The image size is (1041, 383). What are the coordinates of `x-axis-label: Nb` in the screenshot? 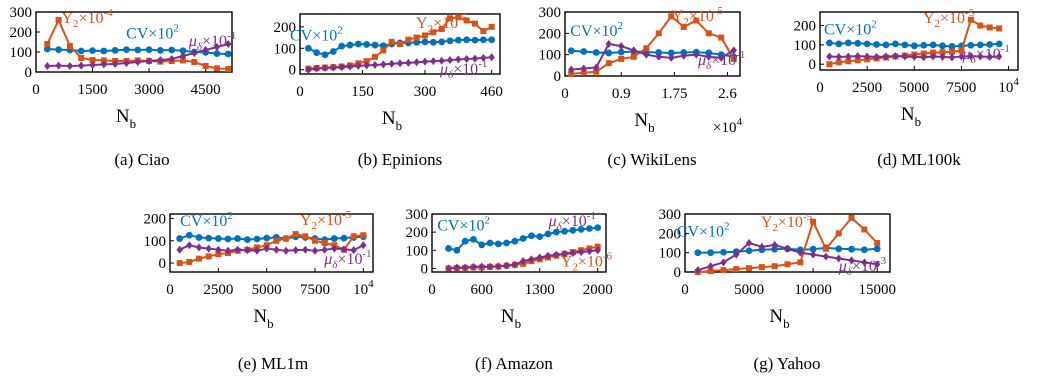 It's located at (126, 118).